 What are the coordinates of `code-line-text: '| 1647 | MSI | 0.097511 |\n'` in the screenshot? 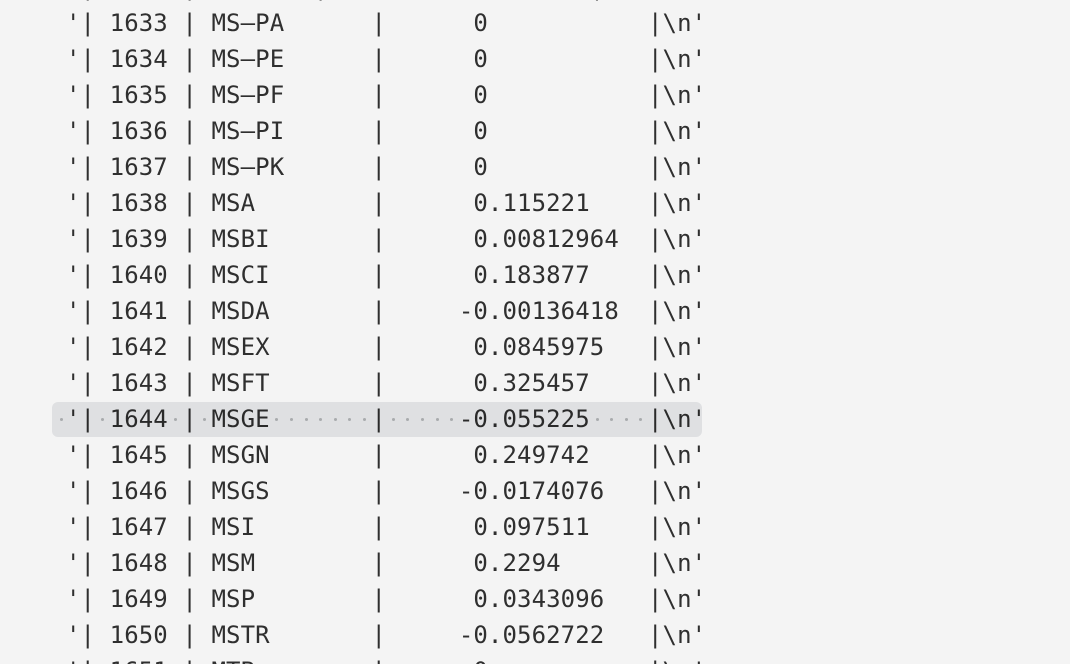 It's located at (386, 527).